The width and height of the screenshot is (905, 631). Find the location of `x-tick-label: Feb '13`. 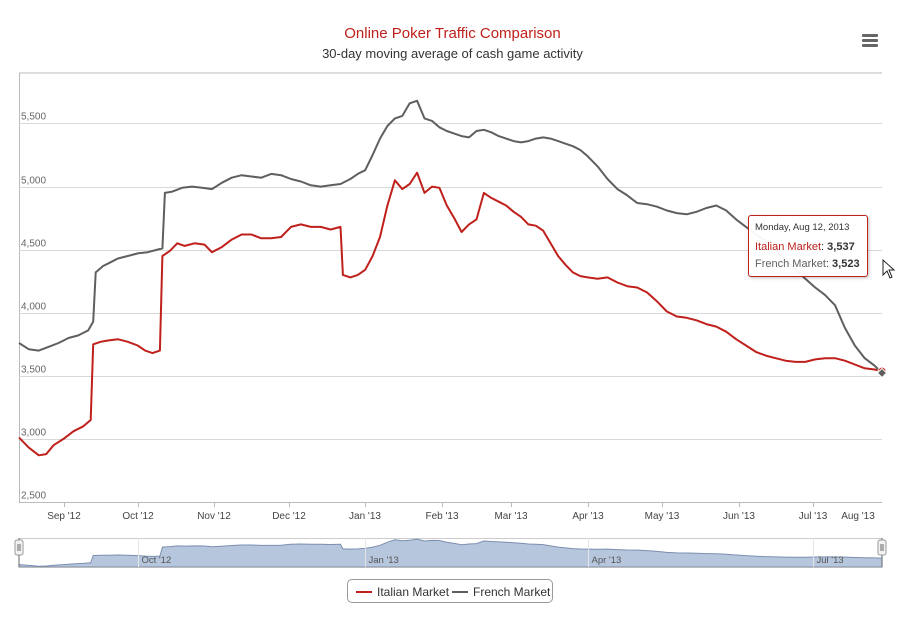

x-tick-label: Feb '13 is located at coordinates (441, 516).